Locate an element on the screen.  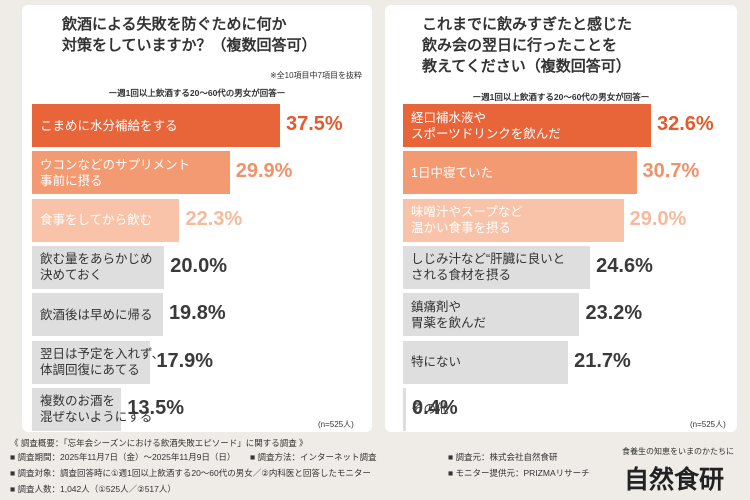
footer-item: ■ 調査元：株式会社自然食研 is located at coordinates (503, 457).